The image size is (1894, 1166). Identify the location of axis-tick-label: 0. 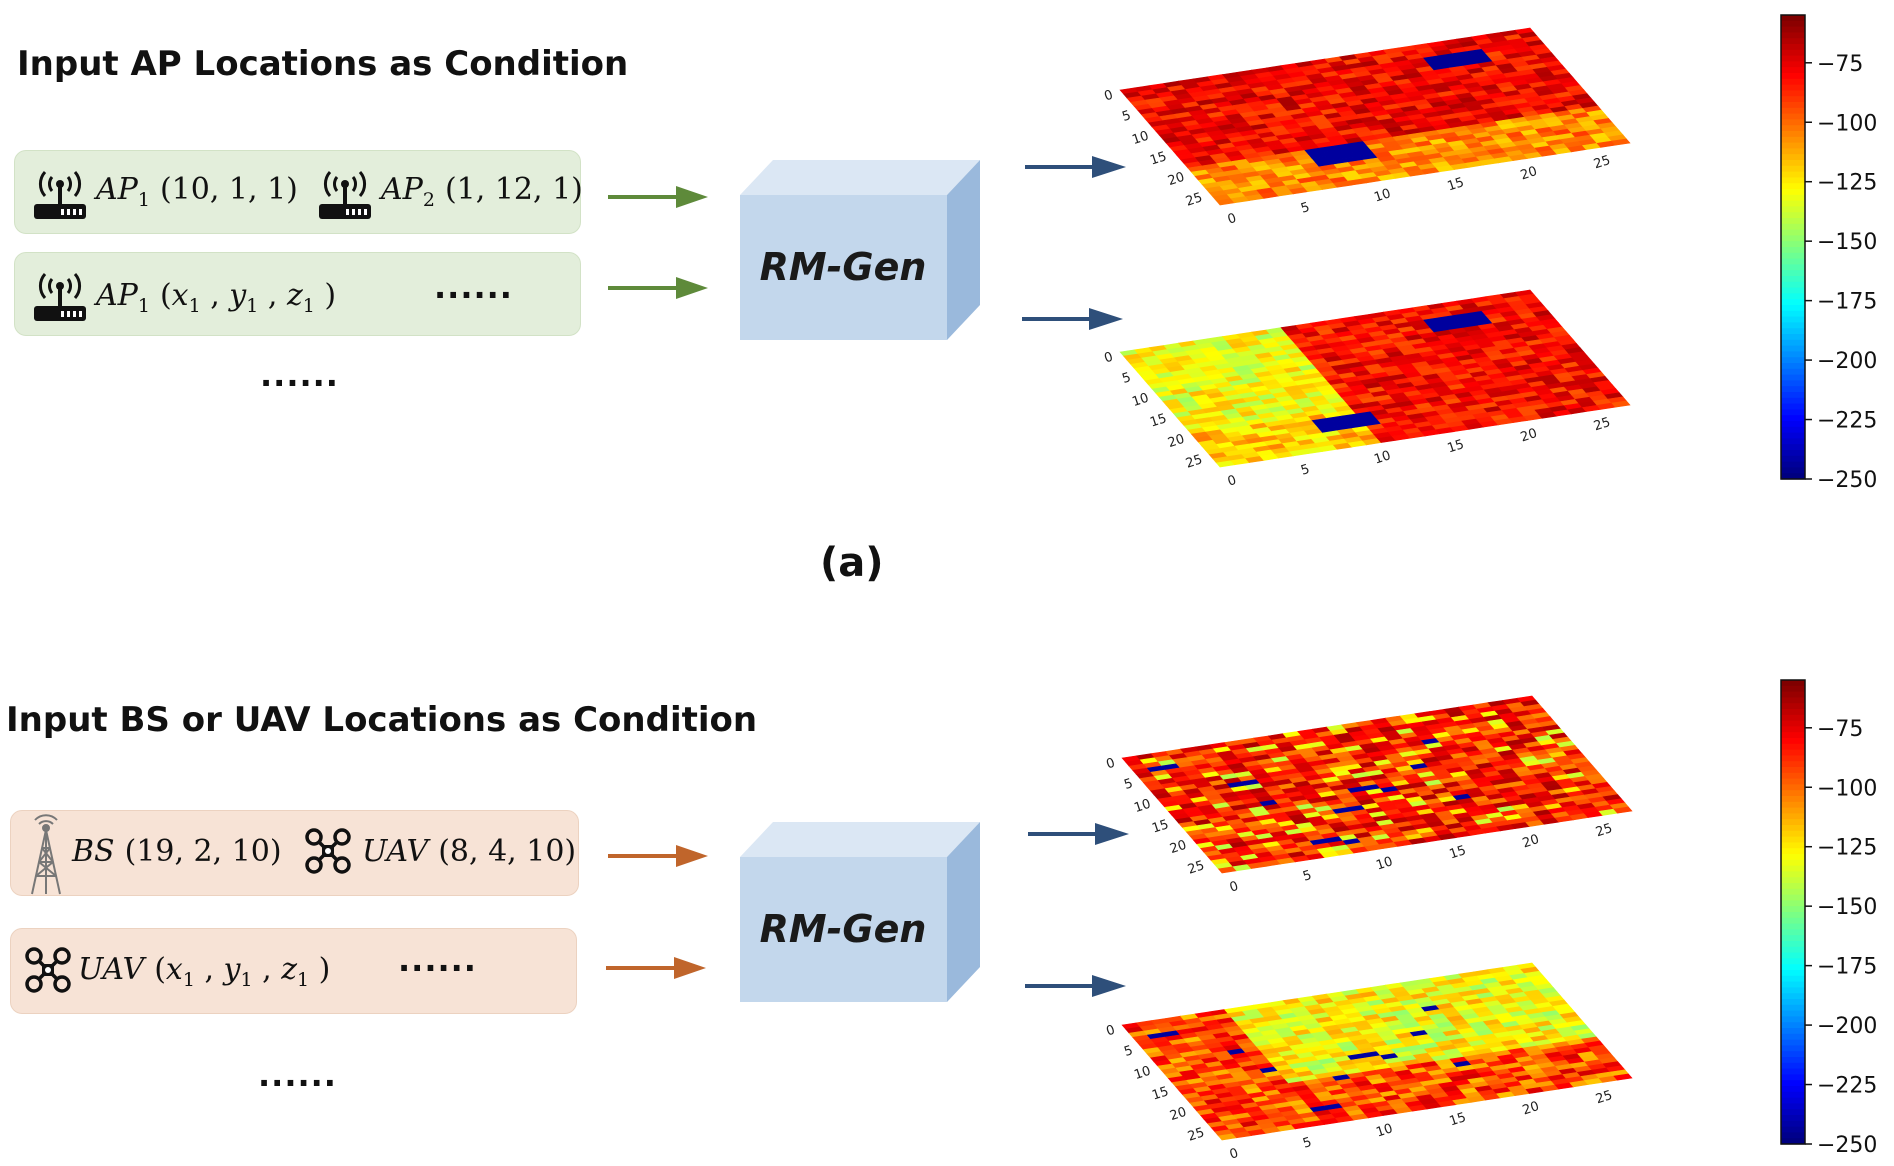
(1232, 481).